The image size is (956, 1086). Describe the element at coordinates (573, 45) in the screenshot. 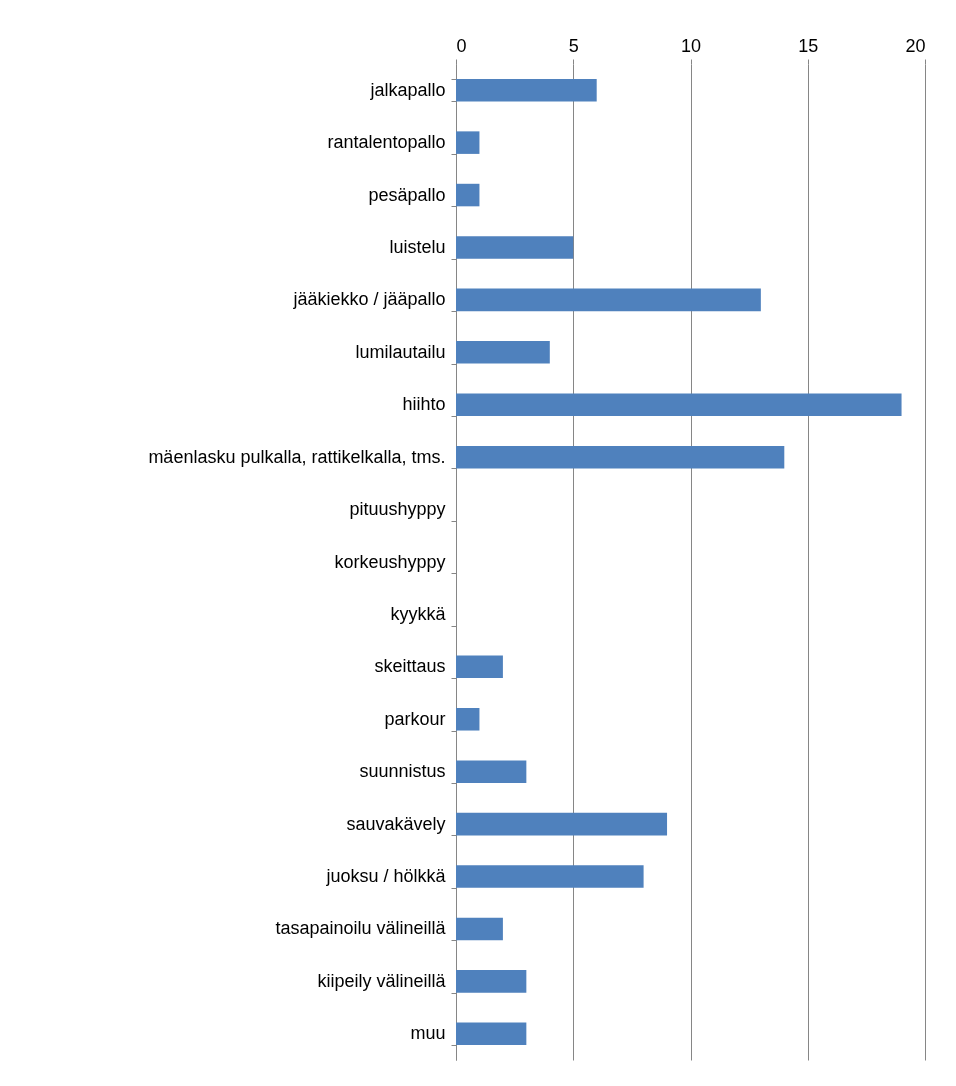

I see `x-tick-label: 5` at that location.